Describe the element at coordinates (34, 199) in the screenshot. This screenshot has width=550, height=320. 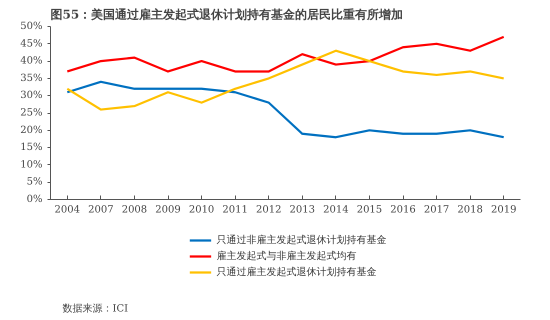
I see `y-tick-label: 0%` at that location.